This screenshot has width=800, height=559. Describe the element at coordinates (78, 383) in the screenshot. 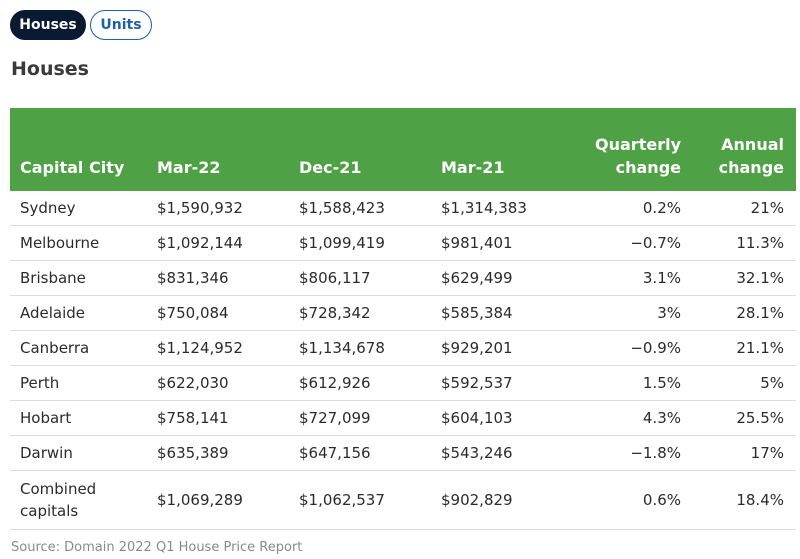

I see `cell-city: Perth` at that location.